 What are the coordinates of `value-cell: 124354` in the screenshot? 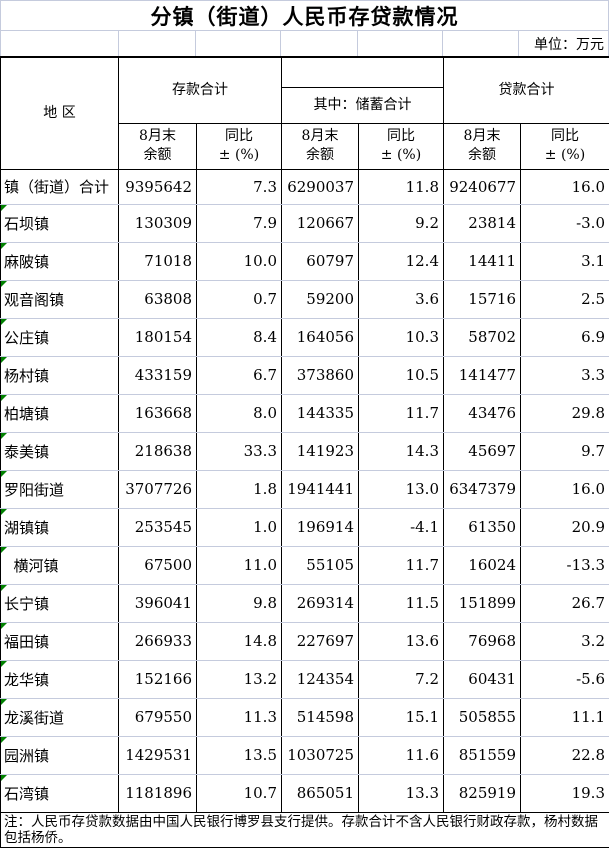 It's located at (320, 679).